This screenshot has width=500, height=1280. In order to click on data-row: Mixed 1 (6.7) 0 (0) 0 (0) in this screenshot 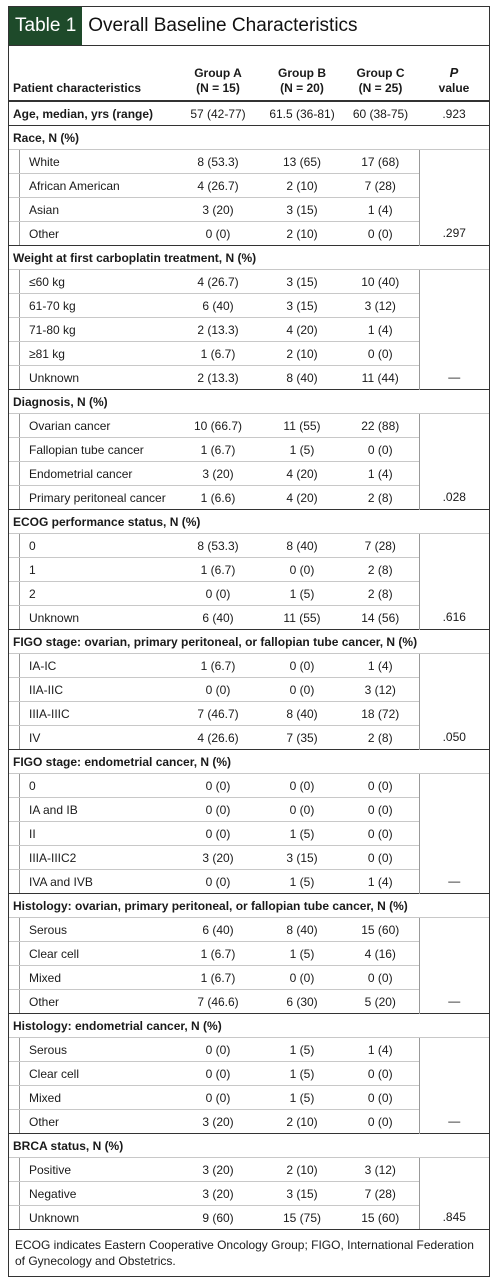, I will do `click(249, 977)`.